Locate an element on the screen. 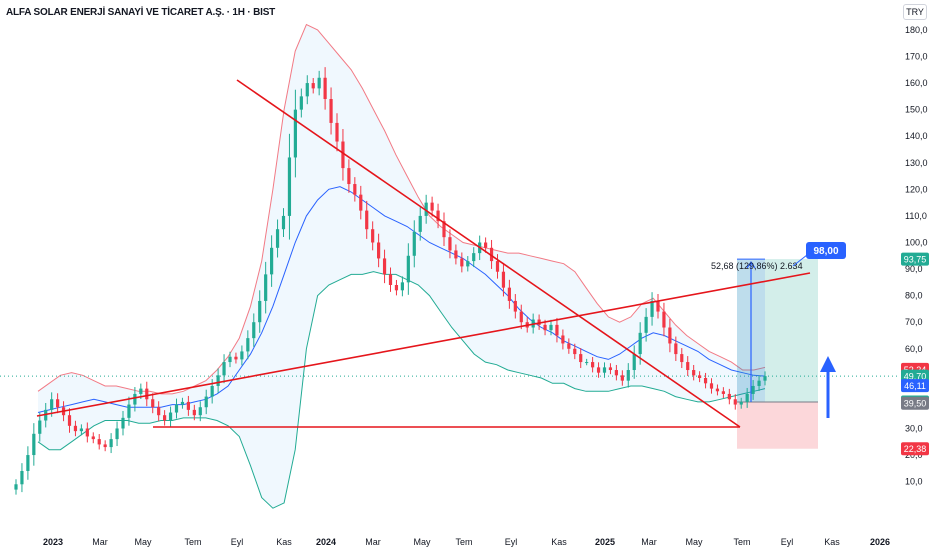 This screenshot has width=932, height=550. y-tick-label: 170,0 is located at coordinates (916, 57).